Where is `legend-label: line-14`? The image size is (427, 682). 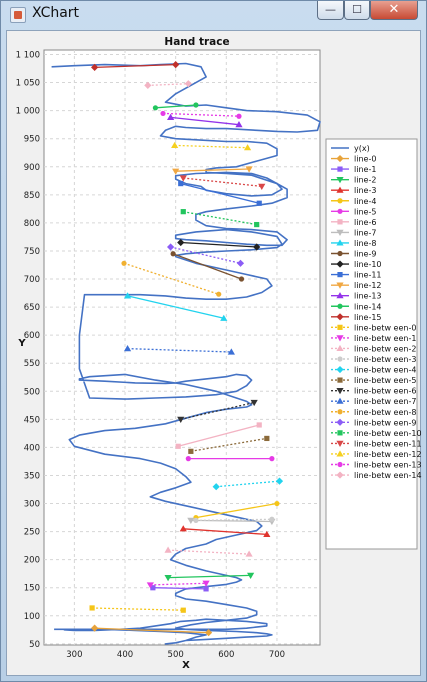
legend-label: line-14 is located at coordinates (368, 306).